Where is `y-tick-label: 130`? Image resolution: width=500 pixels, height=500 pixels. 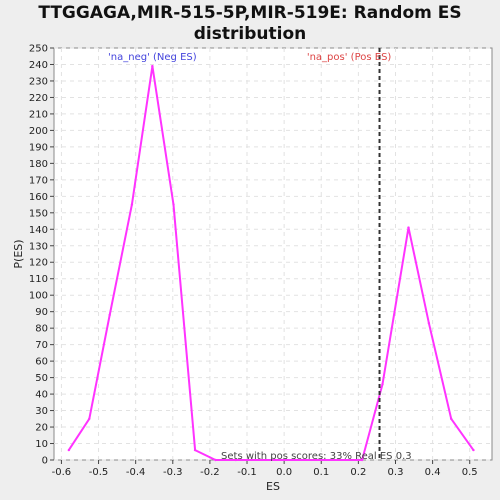 y-tick-label: 130 is located at coordinates (38, 246).